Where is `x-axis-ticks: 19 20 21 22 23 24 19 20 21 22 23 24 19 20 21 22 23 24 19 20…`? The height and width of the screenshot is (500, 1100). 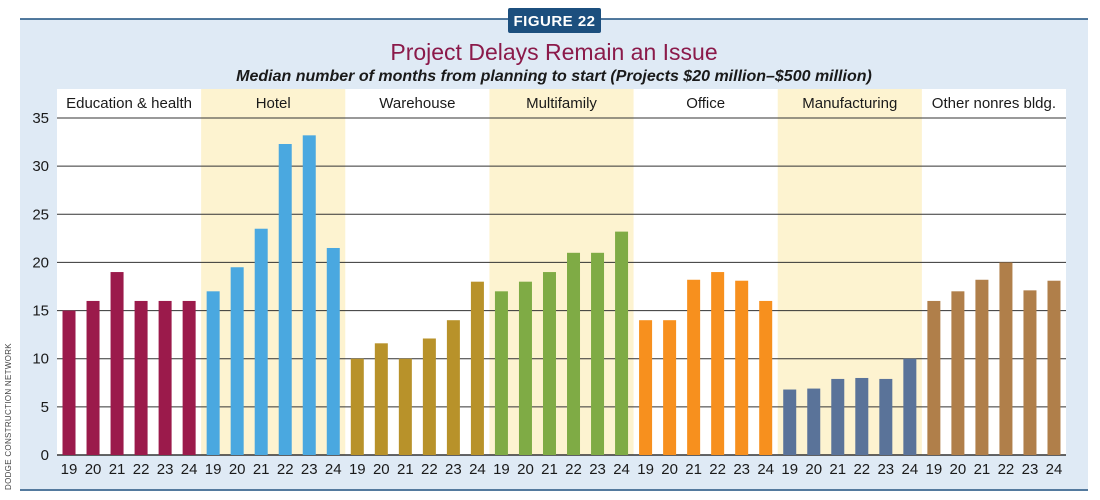
x-axis-ticks: 19 20 21 22 23 24 19 20 21 22 23 24 19 20 21 22 23 24 19 20… is located at coordinates (562, 469).